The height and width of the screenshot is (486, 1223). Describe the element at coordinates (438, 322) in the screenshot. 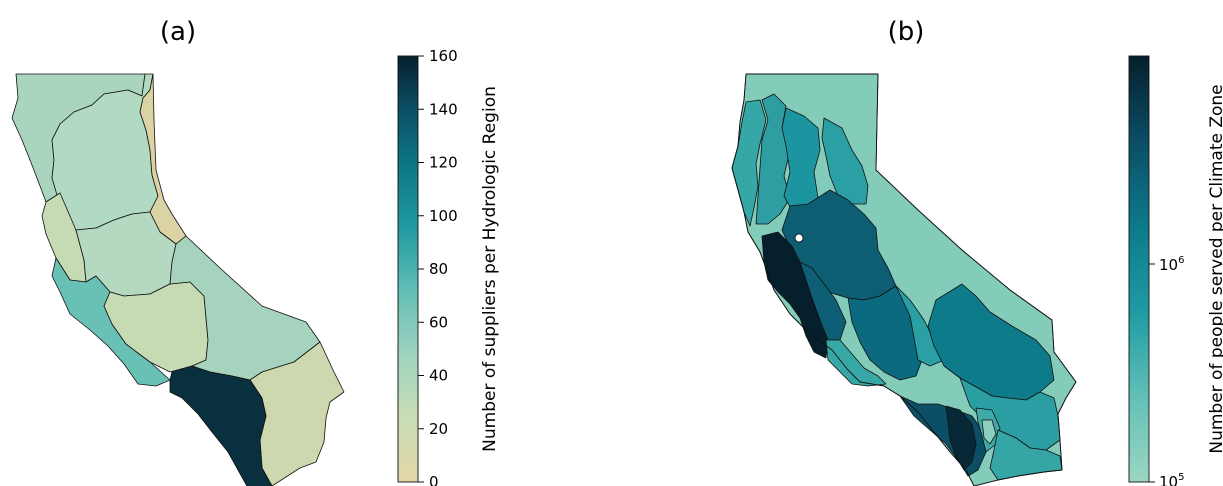

I see `colorbar-a-tick-label: 60` at that location.